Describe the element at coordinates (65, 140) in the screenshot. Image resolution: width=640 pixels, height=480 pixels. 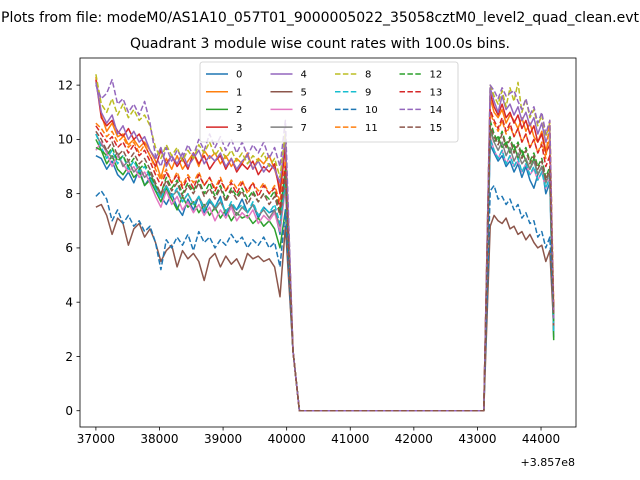
I see `y-tick-label: 10` at that location.